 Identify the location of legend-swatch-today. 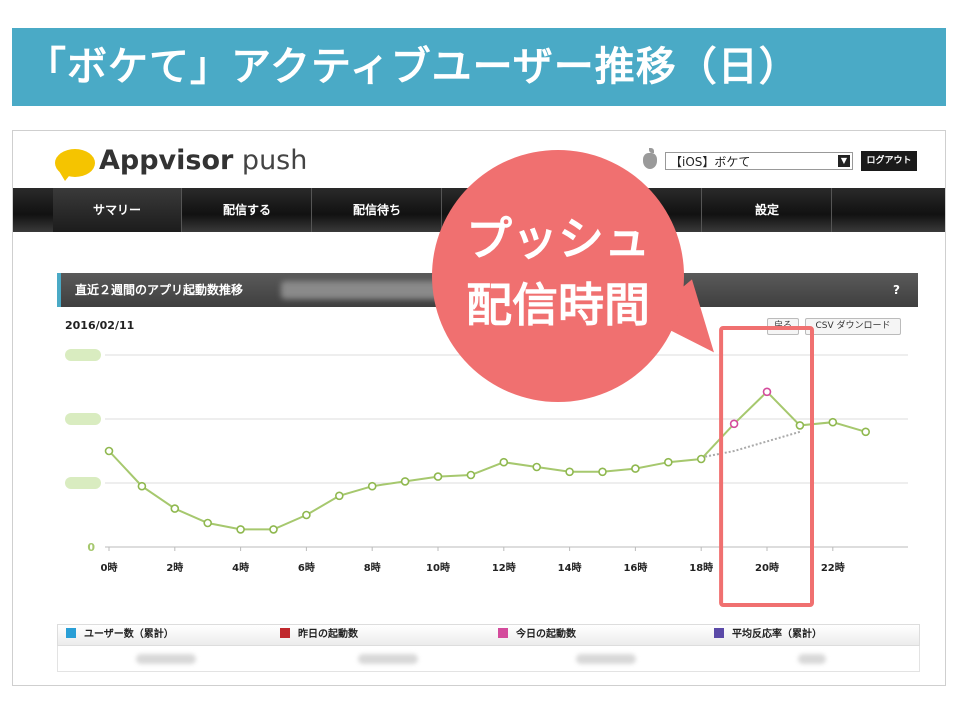
(503, 633).